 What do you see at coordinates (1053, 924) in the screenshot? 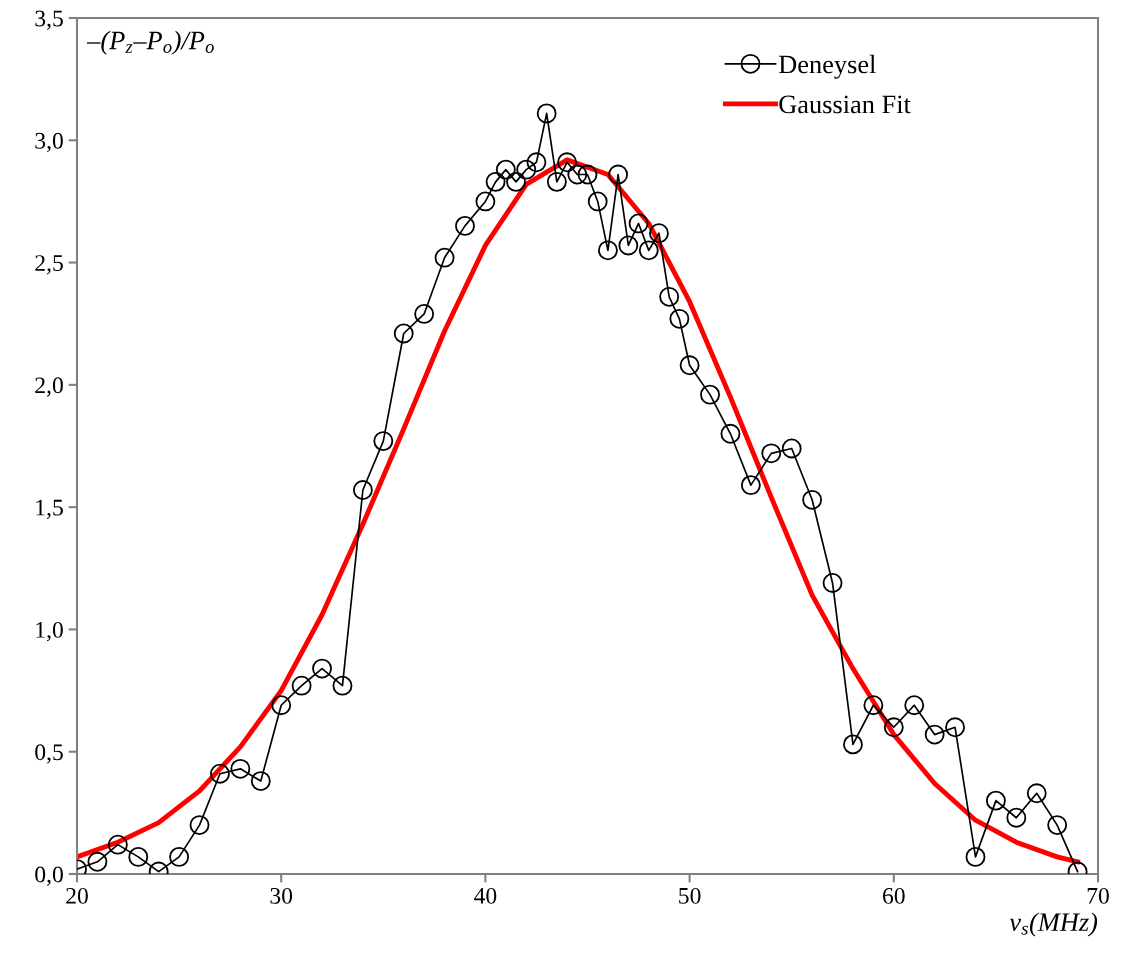
I see `x-axis-title: v$_{s}$(MHz)` at bounding box center [1053, 924].